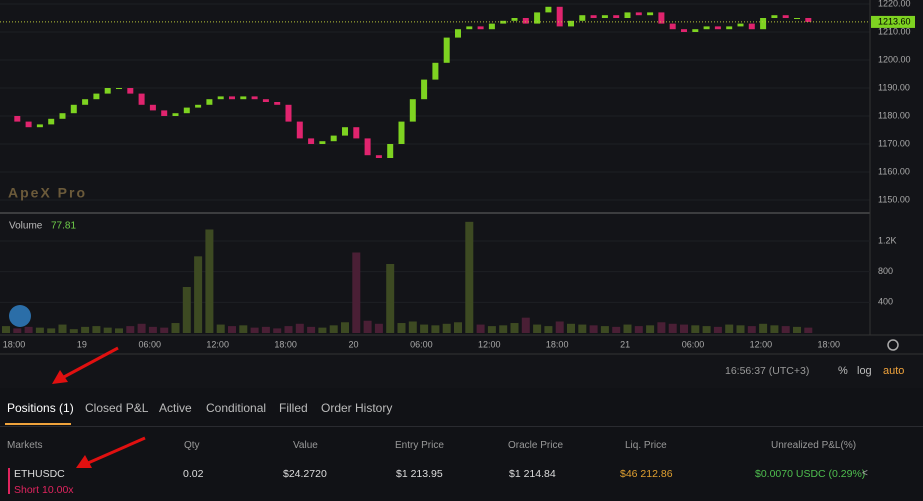  I want to click on tab: Conditional, so click(236, 408).